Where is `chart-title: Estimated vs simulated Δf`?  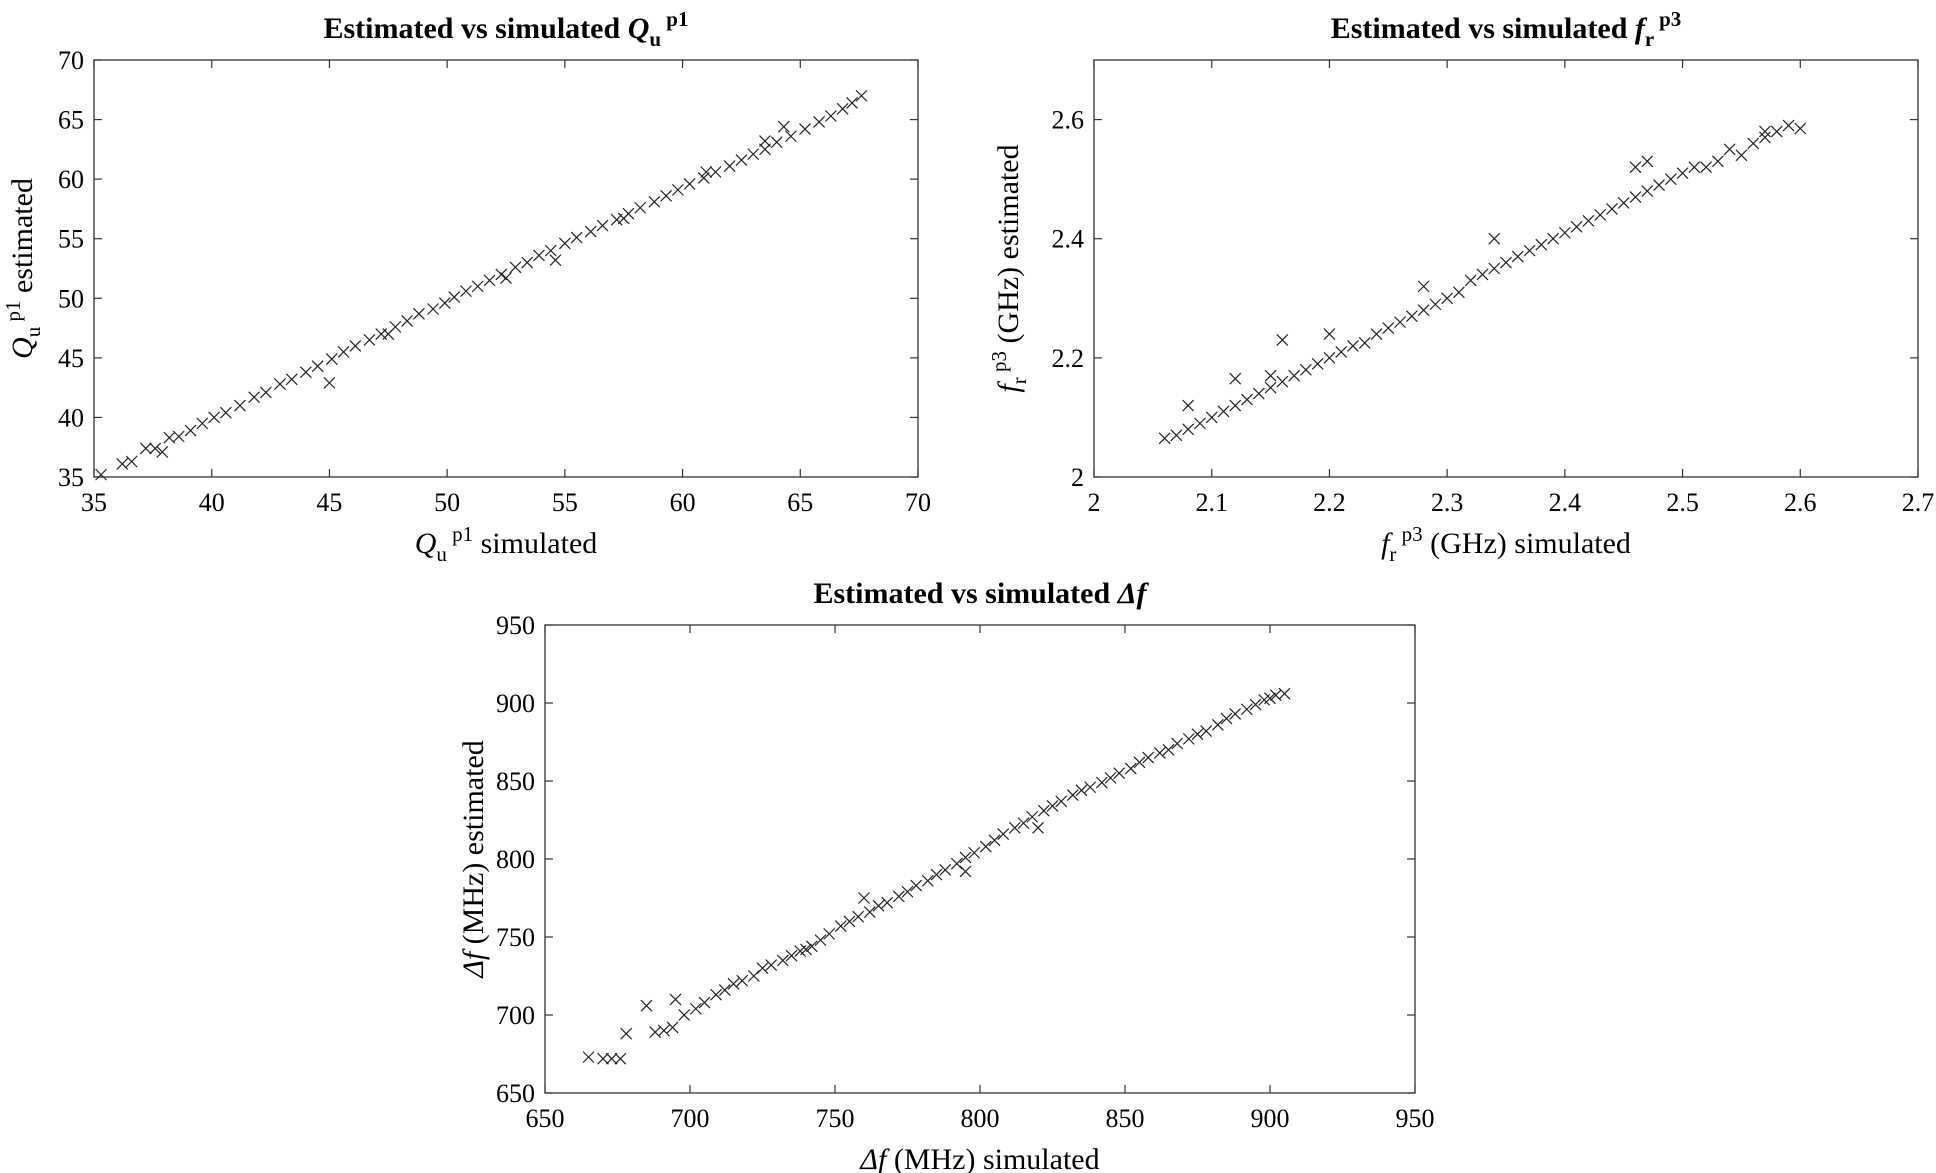
chart-title: Estimated vs simulated Δf is located at coordinates (982, 593).